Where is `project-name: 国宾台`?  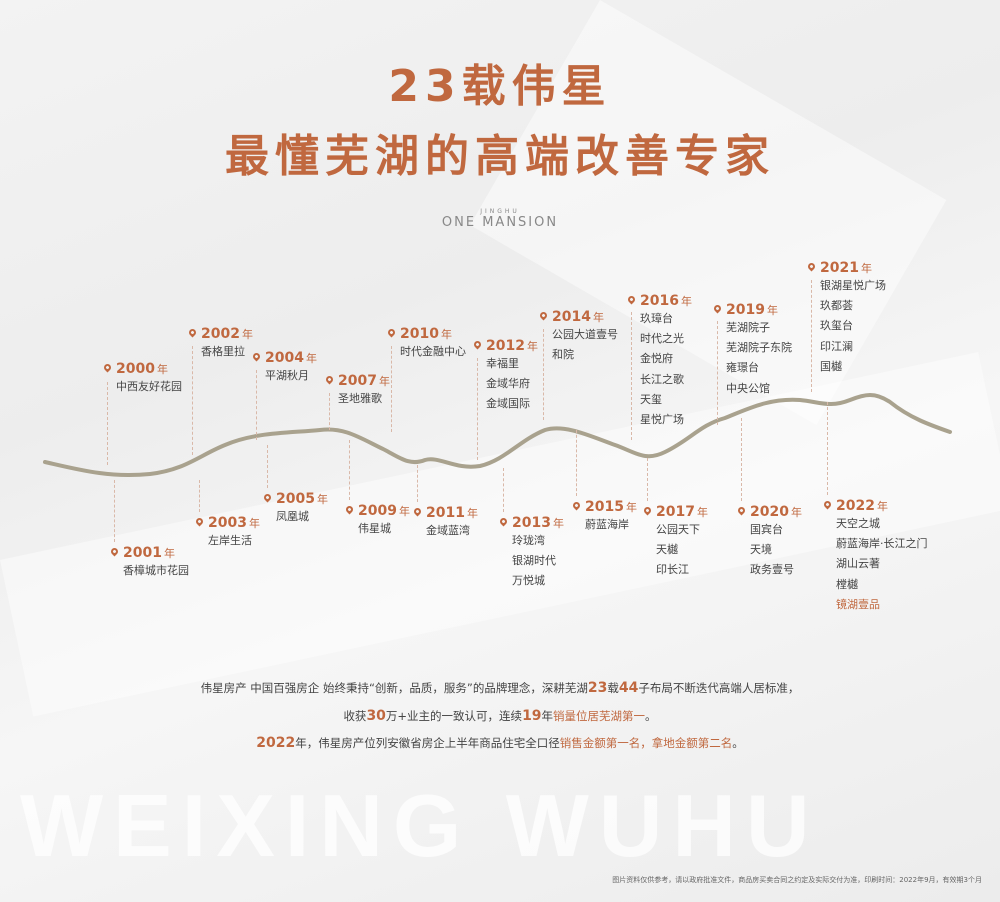
project-name: 国宾台 is located at coordinates (766, 529).